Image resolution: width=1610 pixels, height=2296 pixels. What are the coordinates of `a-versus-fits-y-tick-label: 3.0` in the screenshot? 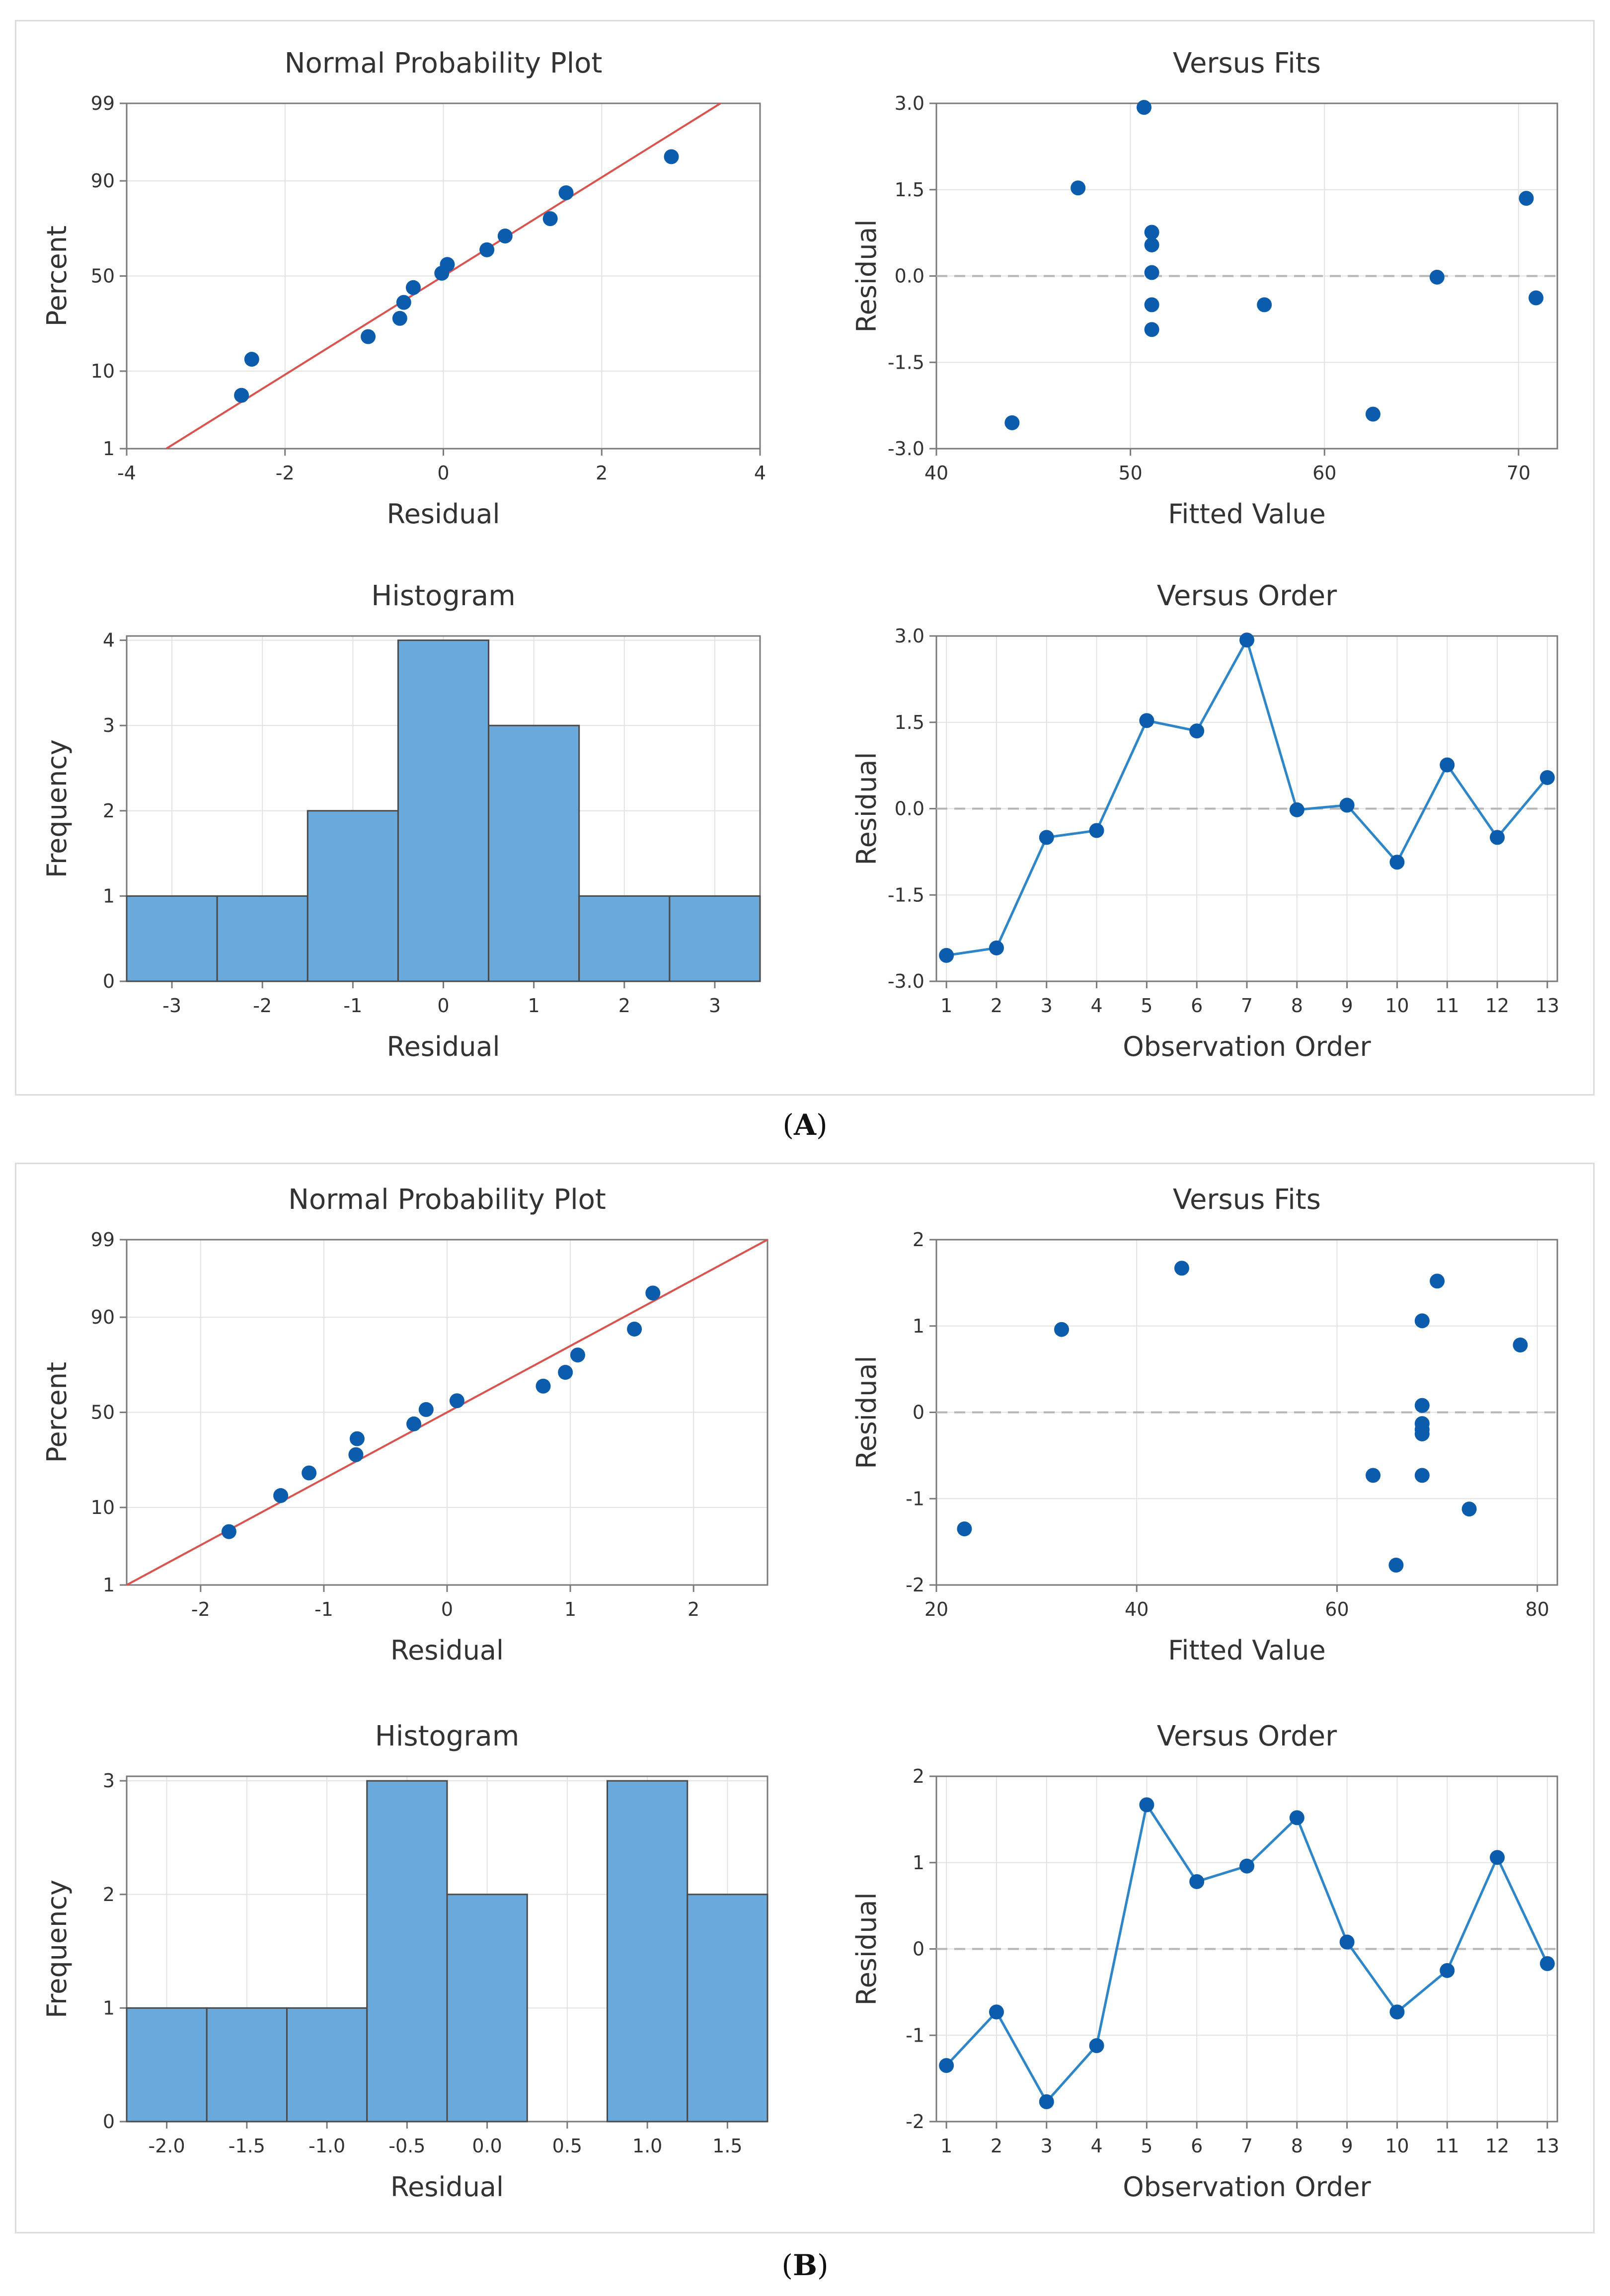 It's located at (909, 103).